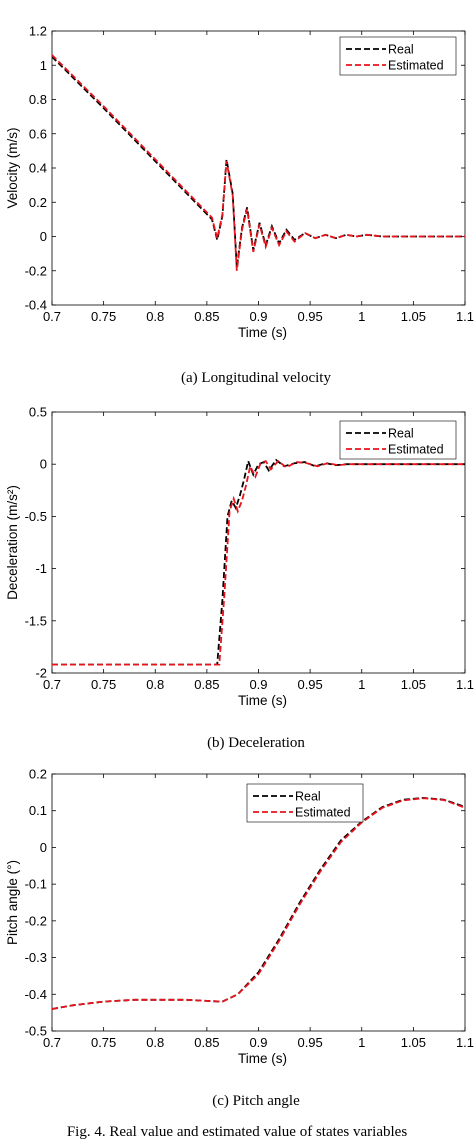 The image size is (474, 1139). What do you see at coordinates (36, 620) in the screenshot?
I see `y-tick-label: -1.5` at bounding box center [36, 620].